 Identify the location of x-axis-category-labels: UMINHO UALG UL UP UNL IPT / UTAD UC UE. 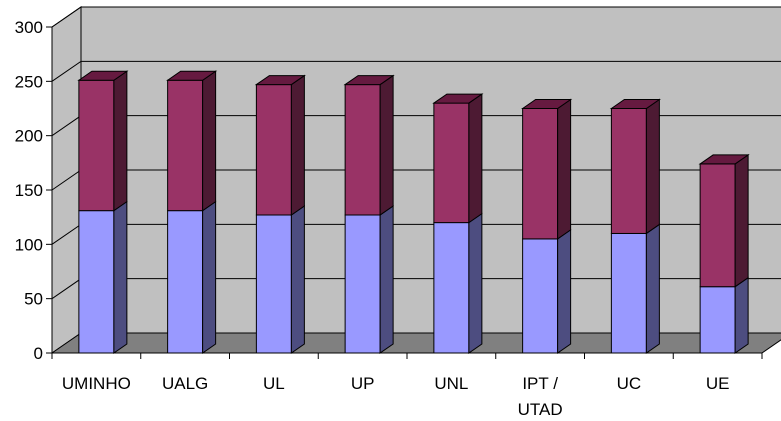
(396, 396).